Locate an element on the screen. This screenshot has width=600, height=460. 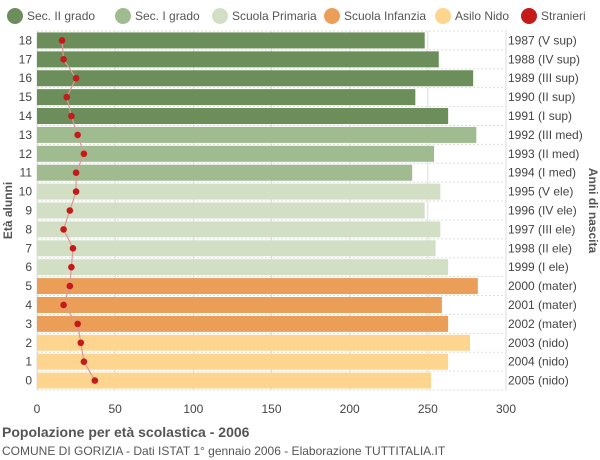
age-tick-label: 3 is located at coordinates (28, 324).